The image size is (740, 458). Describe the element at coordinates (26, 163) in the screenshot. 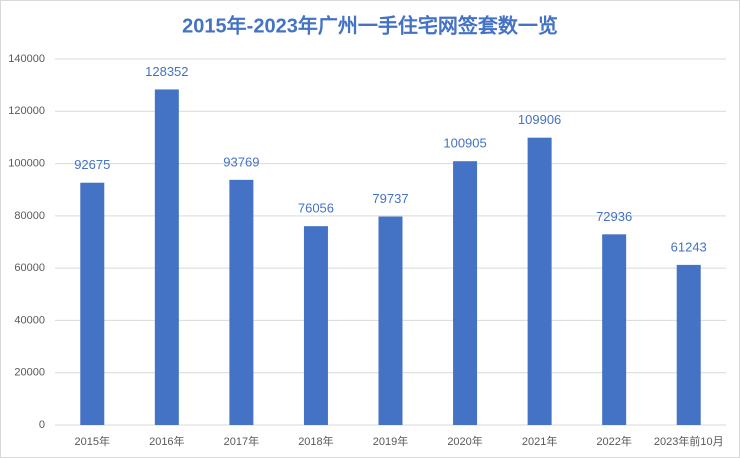

I see `y-tick-label: 100000` at that location.